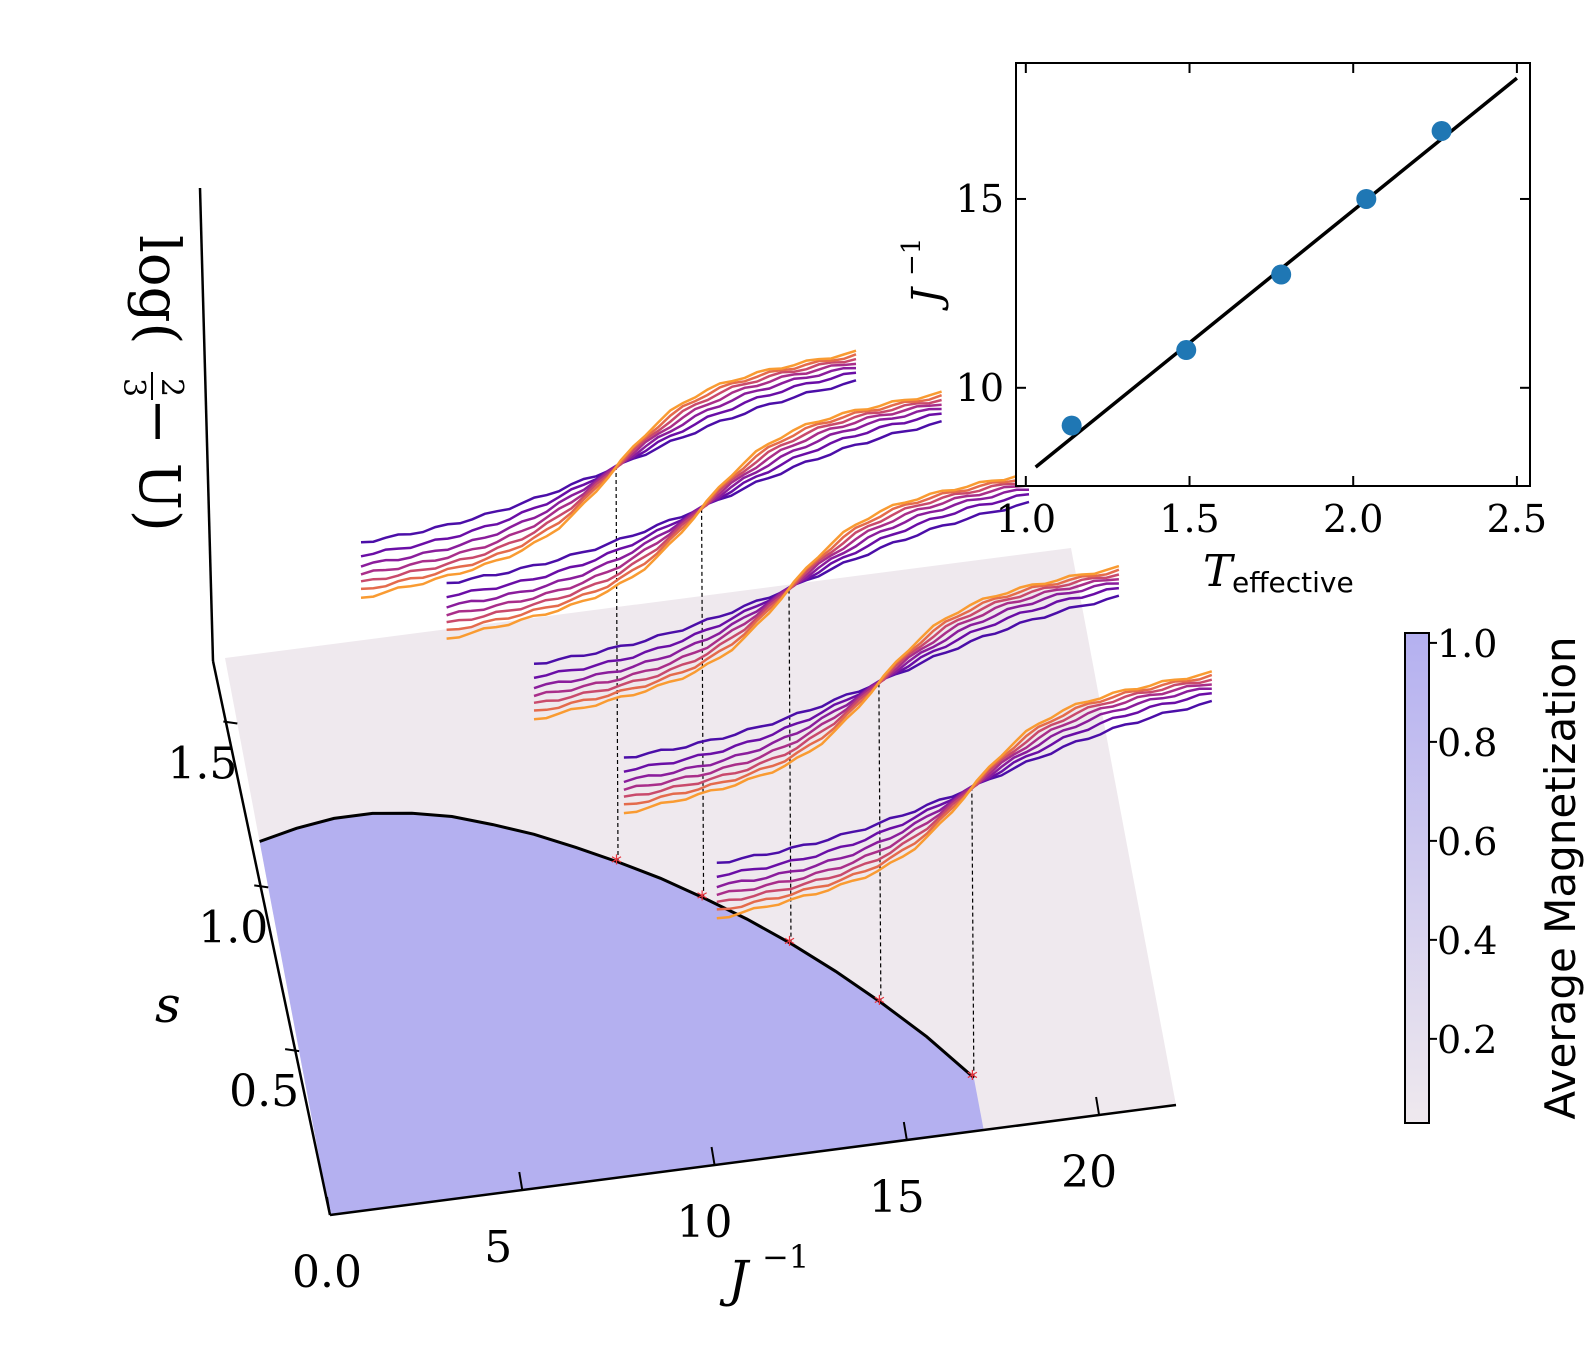  What do you see at coordinates (206, 424) in the screenshot?
I see `z-axis-line-3d` at bounding box center [206, 424].